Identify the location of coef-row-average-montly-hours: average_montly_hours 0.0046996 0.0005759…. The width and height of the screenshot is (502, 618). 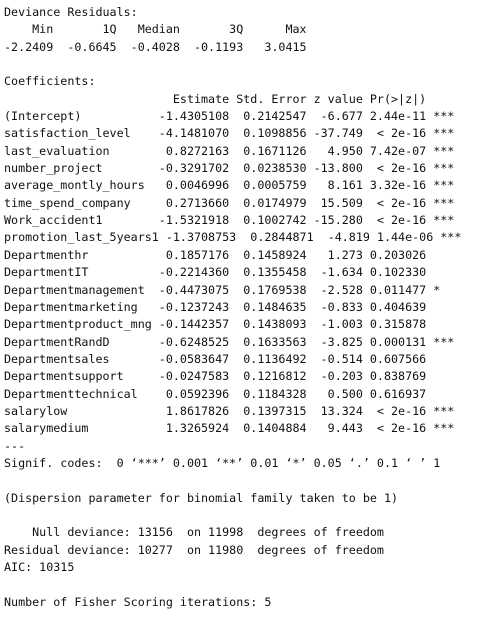
(229, 185).